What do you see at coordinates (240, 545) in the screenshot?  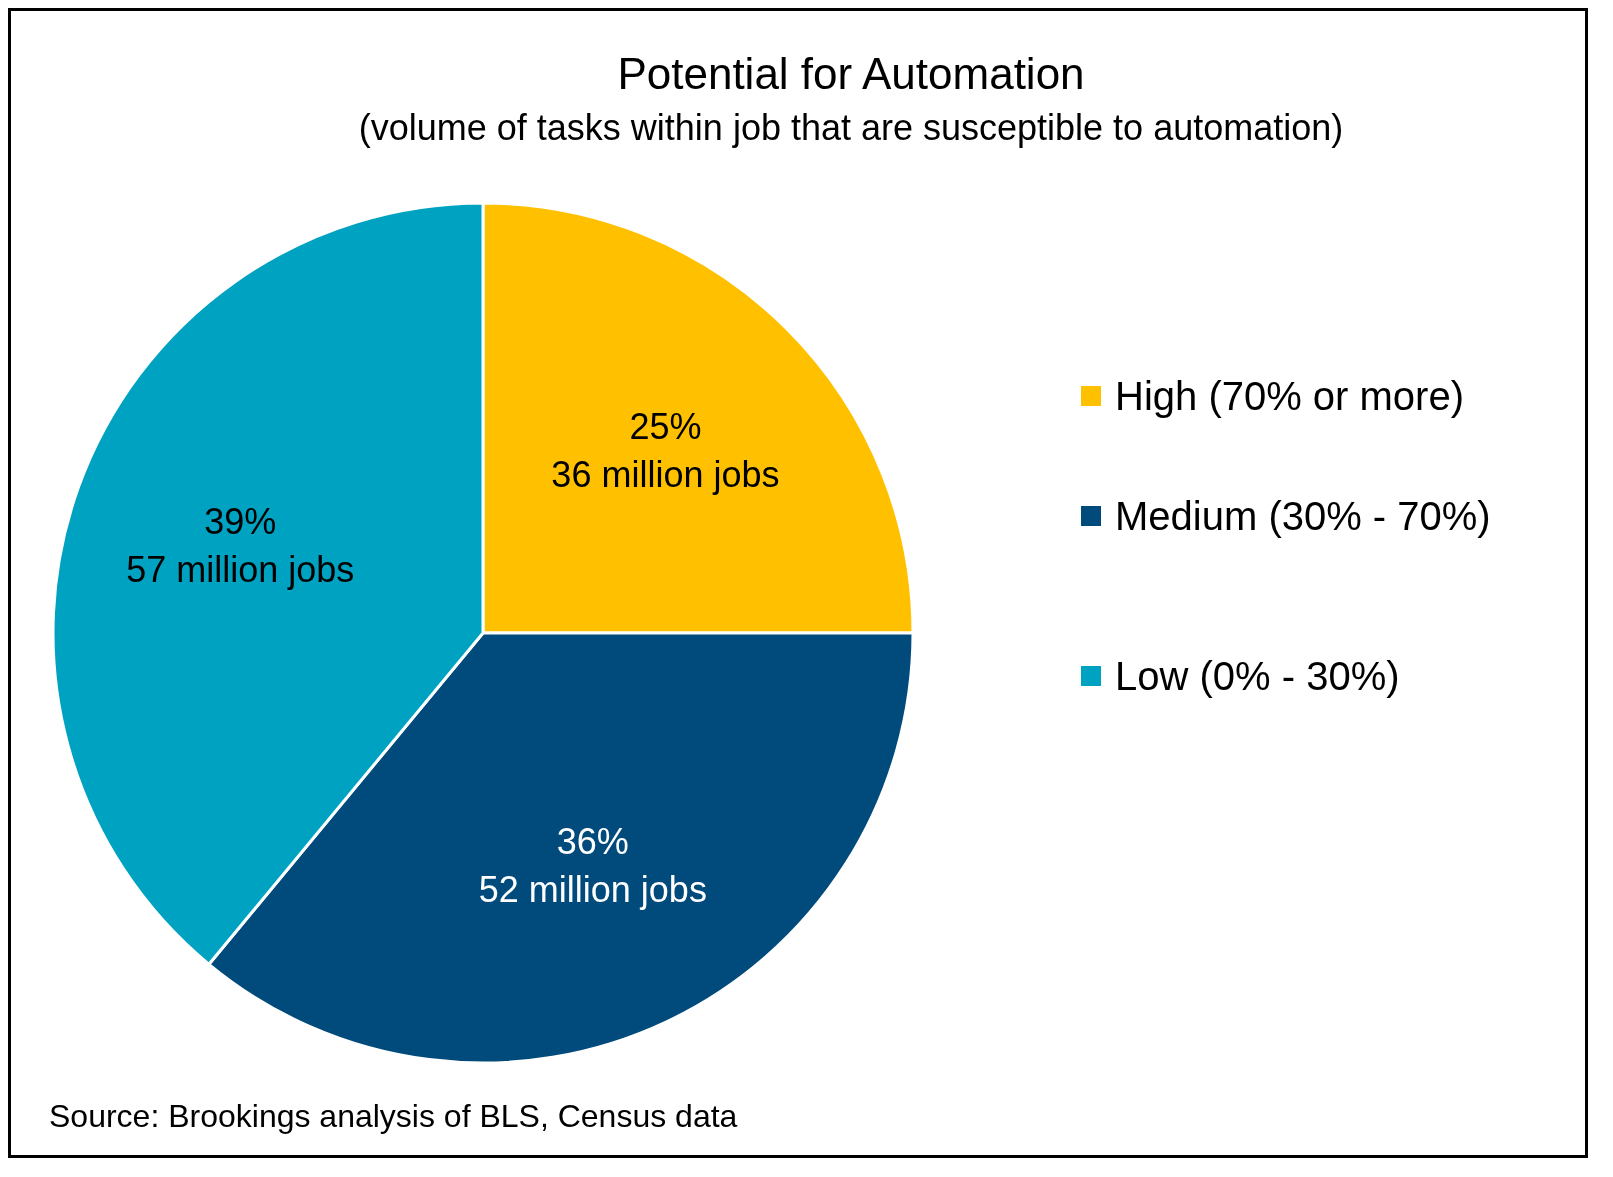 I see `data-label: 39% 57 million jobs` at bounding box center [240, 545].